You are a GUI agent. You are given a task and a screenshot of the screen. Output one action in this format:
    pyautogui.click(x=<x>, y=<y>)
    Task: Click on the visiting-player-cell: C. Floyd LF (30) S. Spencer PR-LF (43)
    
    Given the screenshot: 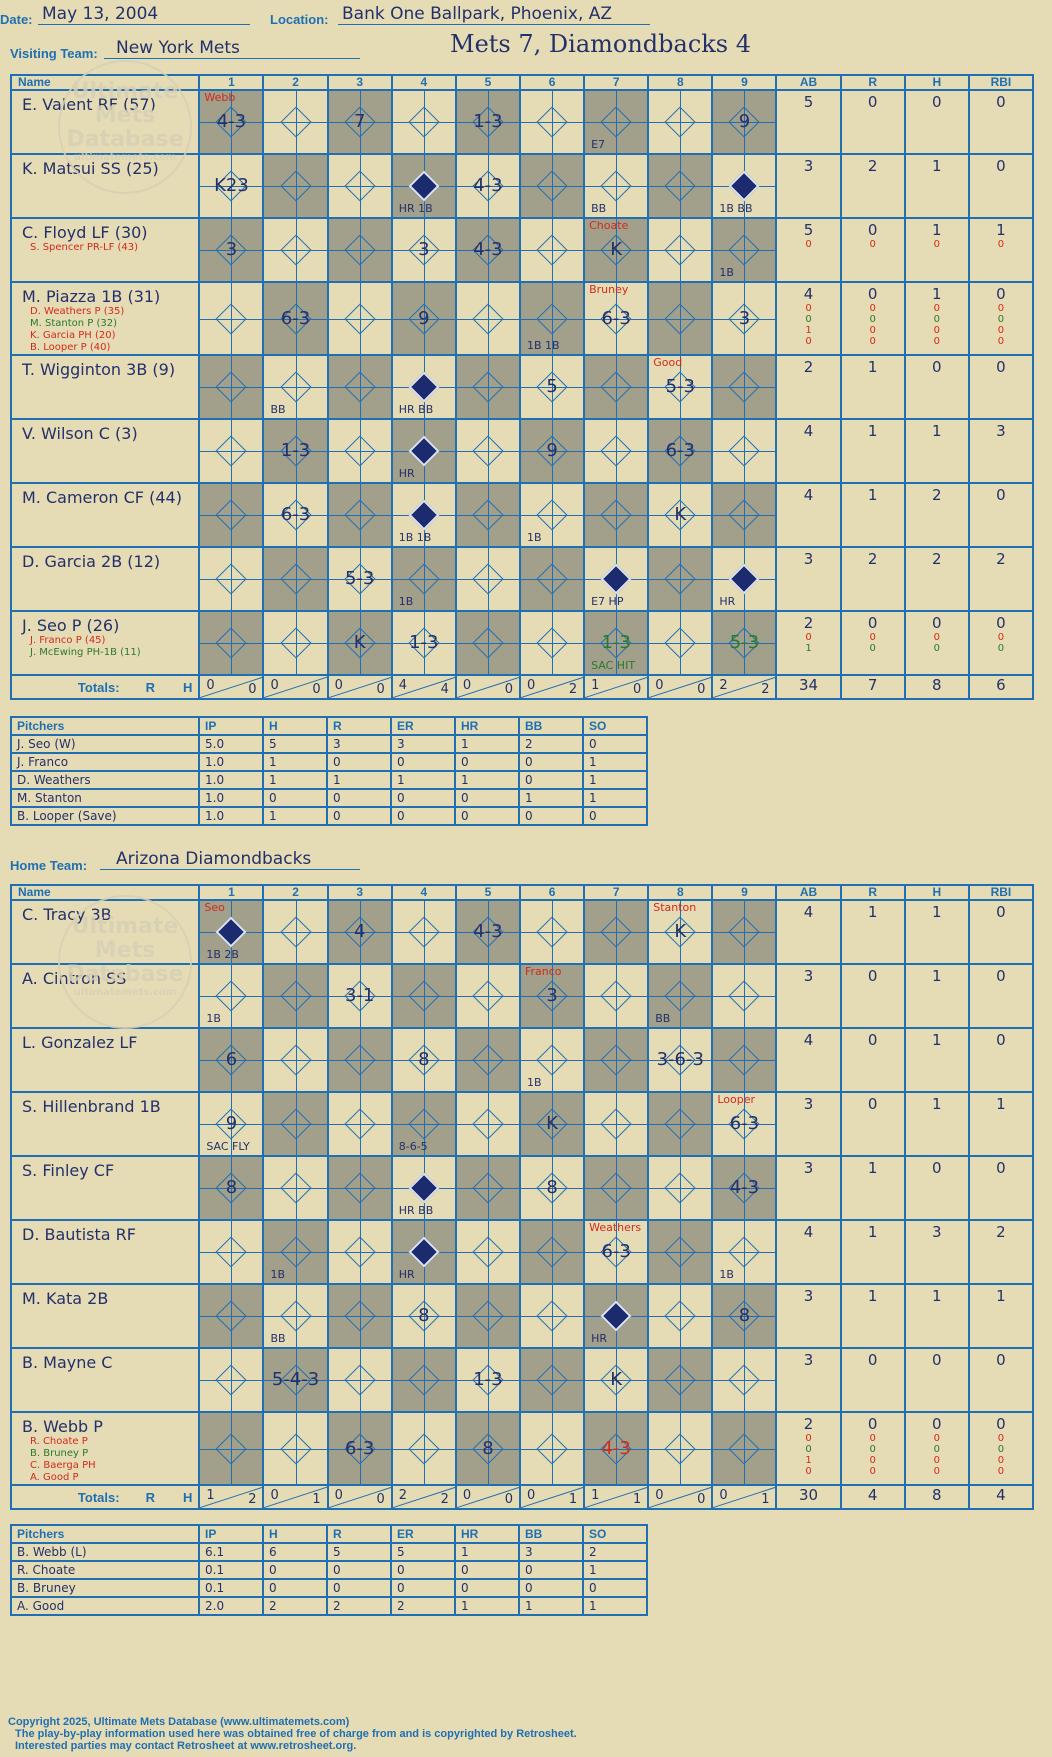 What is the action you would take?
    pyautogui.click(x=105, y=250)
    